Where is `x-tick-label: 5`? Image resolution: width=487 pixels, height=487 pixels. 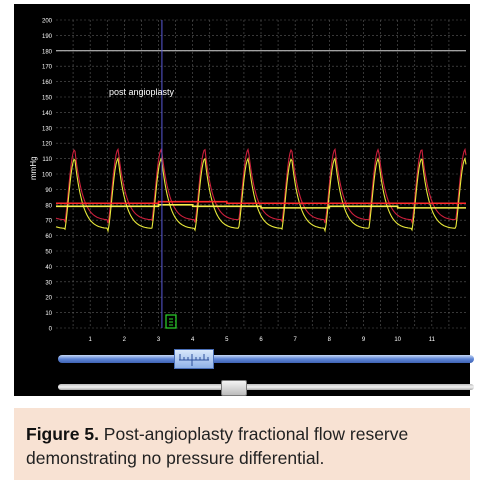 x-tick-label: 5 is located at coordinates (227, 340).